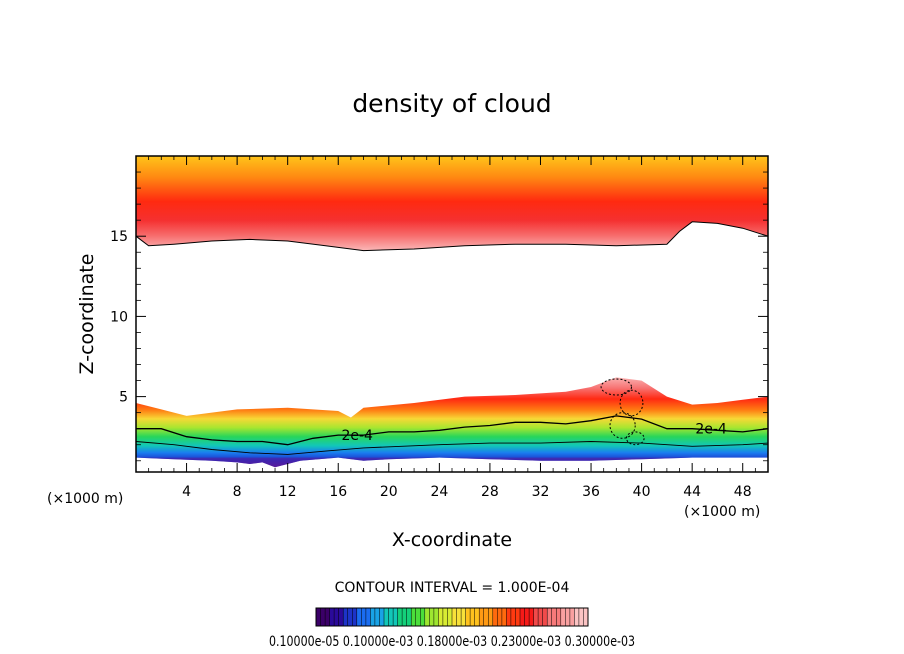 Image resolution: width=904 pixels, height=654 pixels. Describe the element at coordinates (452, 540) in the screenshot. I see `x-axis-label: X-coordinate` at that location.